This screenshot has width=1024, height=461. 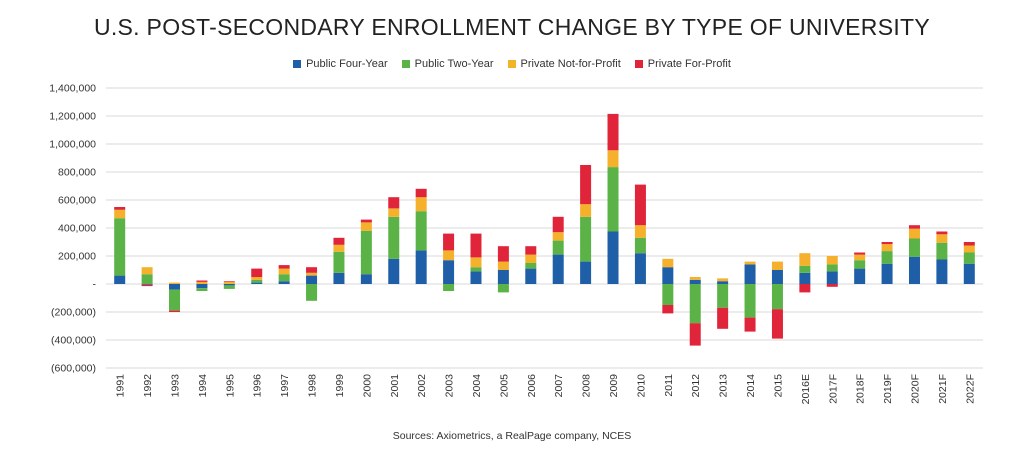 What do you see at coordinates (806, 389) in the screenshot?
I see `x-tick-label: 2016E` at bounding box center [806, 389].